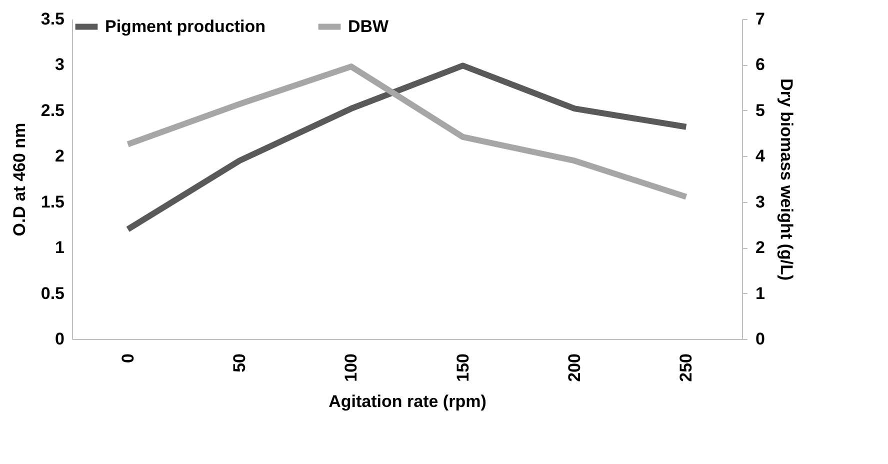  Describe the element at coordinates (185, 26) in the screenshot. I see `legend-label: Pigment production` at that location.